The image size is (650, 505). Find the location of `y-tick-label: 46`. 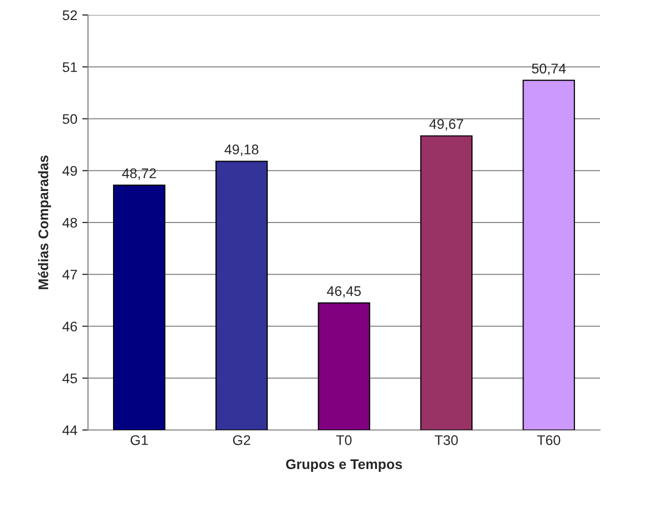

y-tick-label: 46 is located at coordinates (69, 327).